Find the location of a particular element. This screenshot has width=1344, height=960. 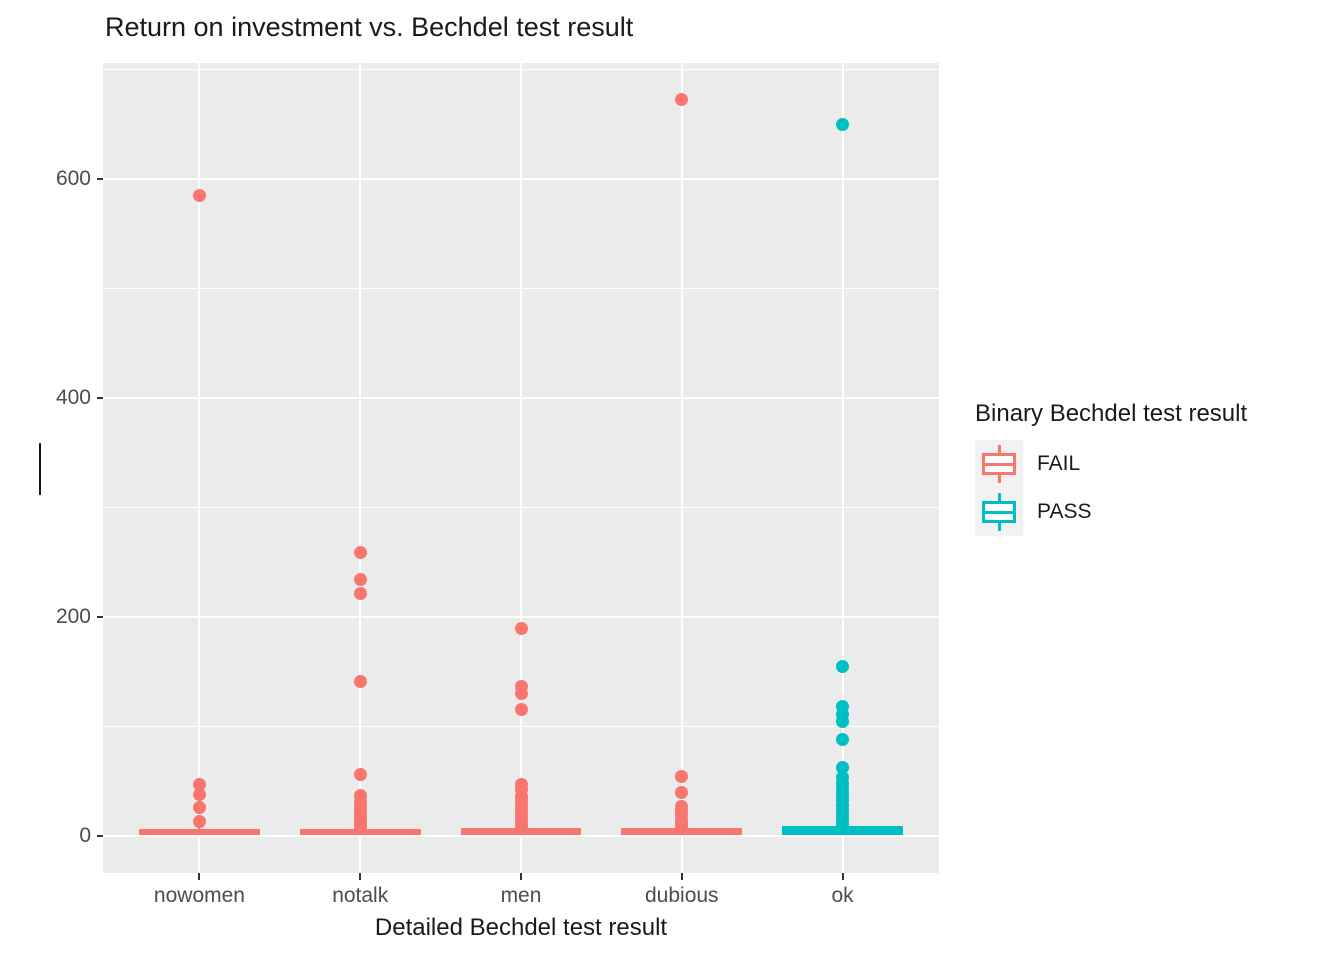

x-tick-label: dubious is located at coordinates (681, 895).